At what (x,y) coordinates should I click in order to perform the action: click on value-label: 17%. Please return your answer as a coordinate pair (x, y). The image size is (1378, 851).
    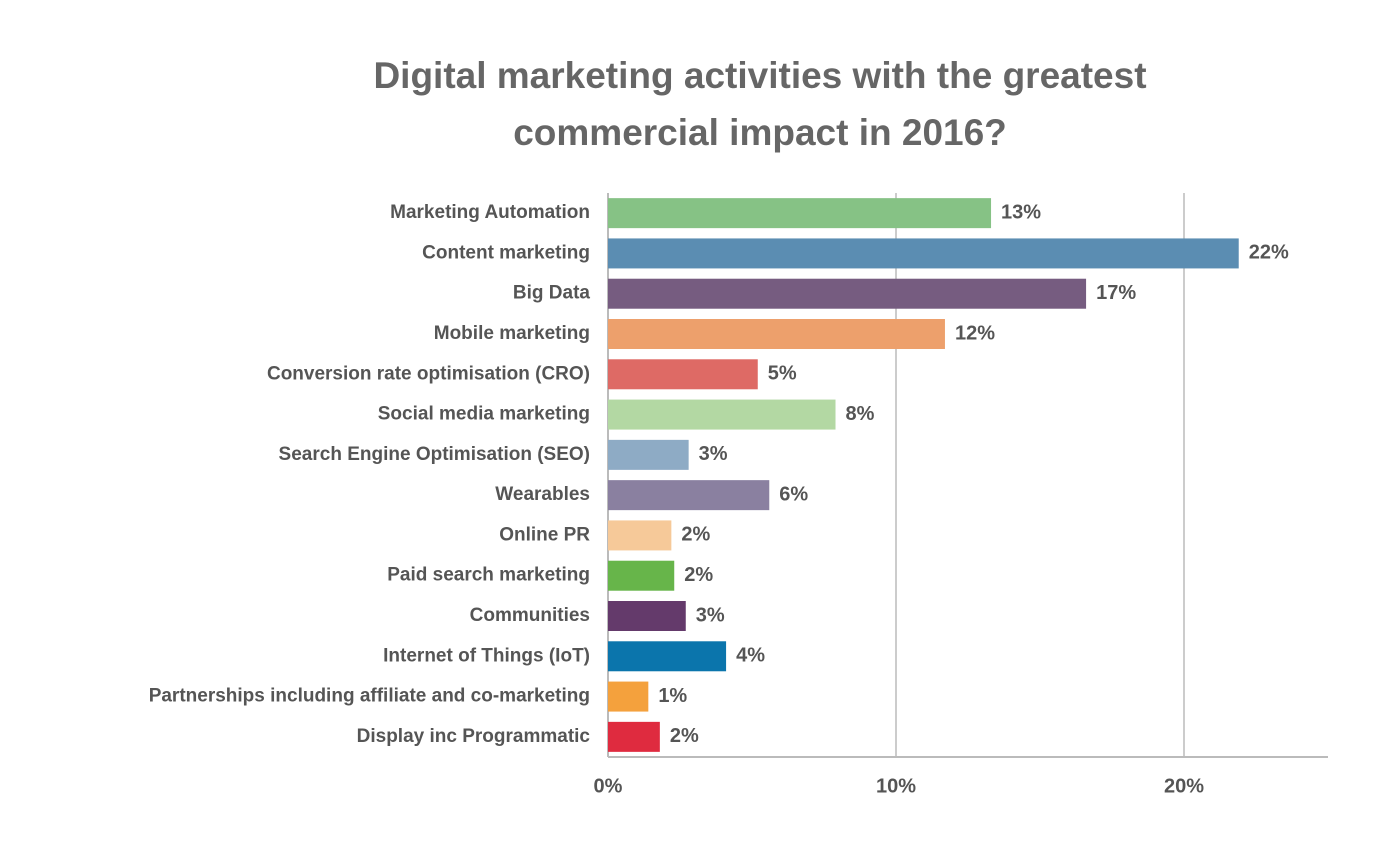
    Looking at the image, I should click on (1116, 293).